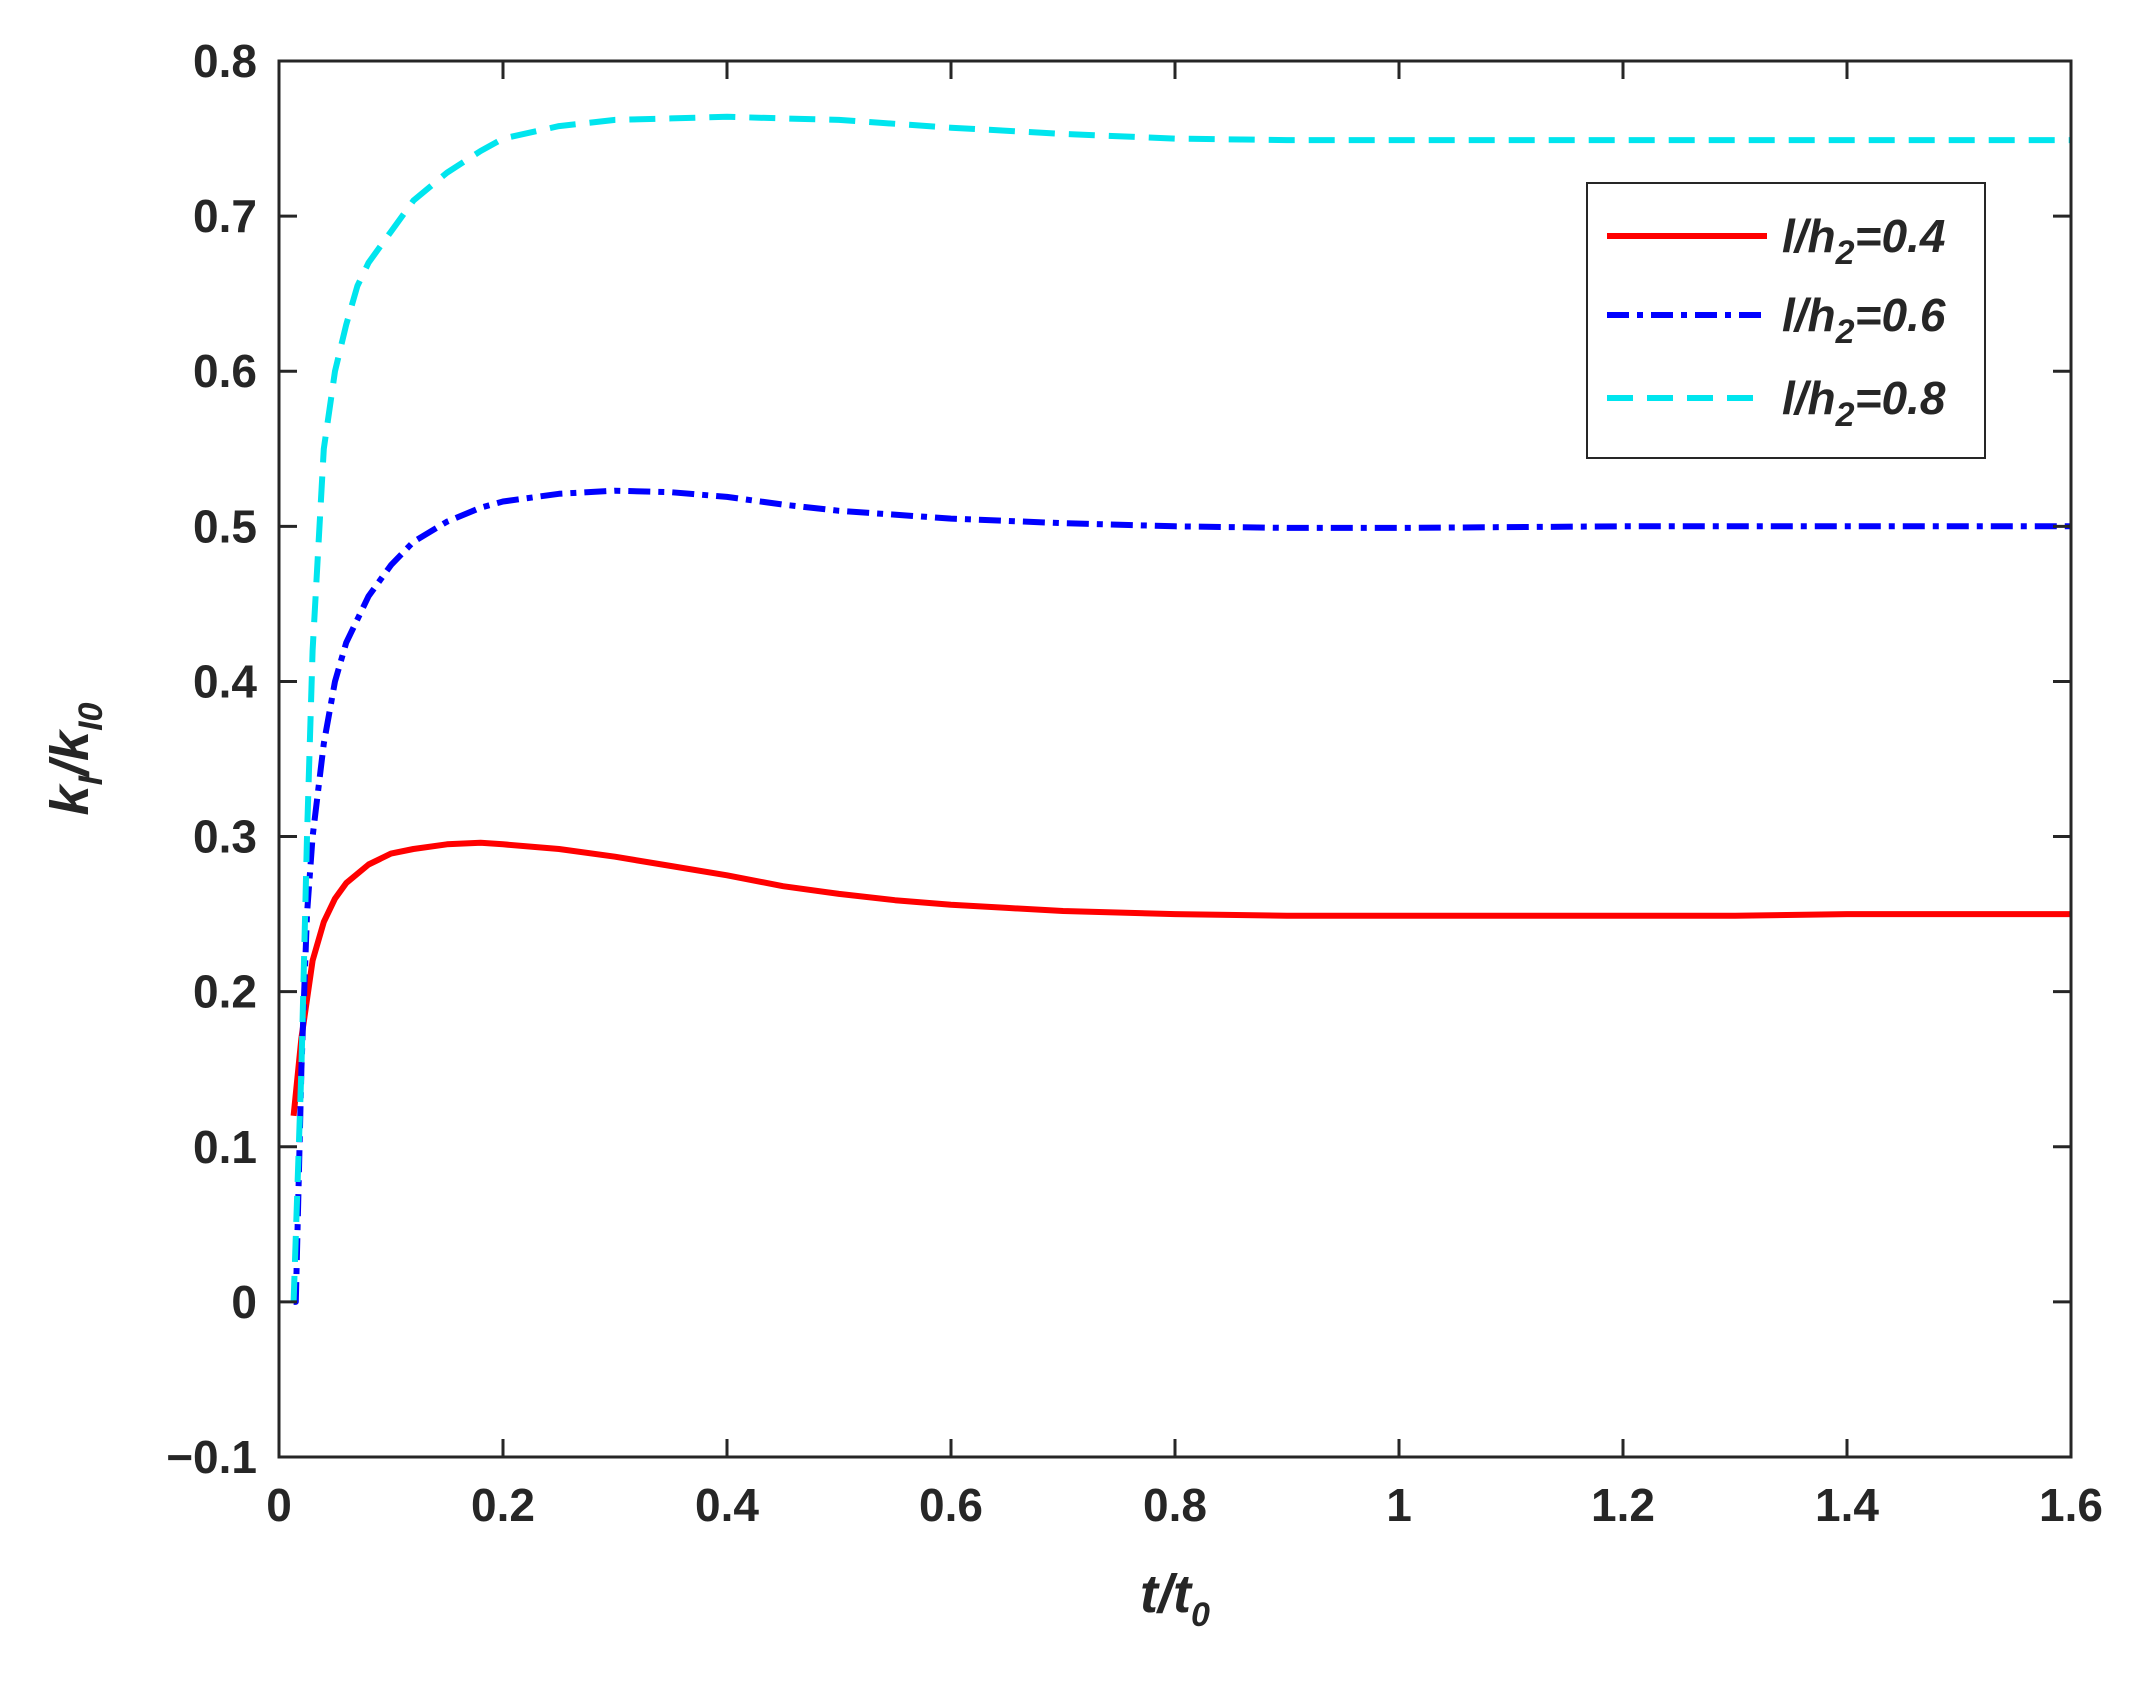  Describe the element at coordinates (225, 61) in the screenshot. I see `y-tick-label: 0.8` at that location.